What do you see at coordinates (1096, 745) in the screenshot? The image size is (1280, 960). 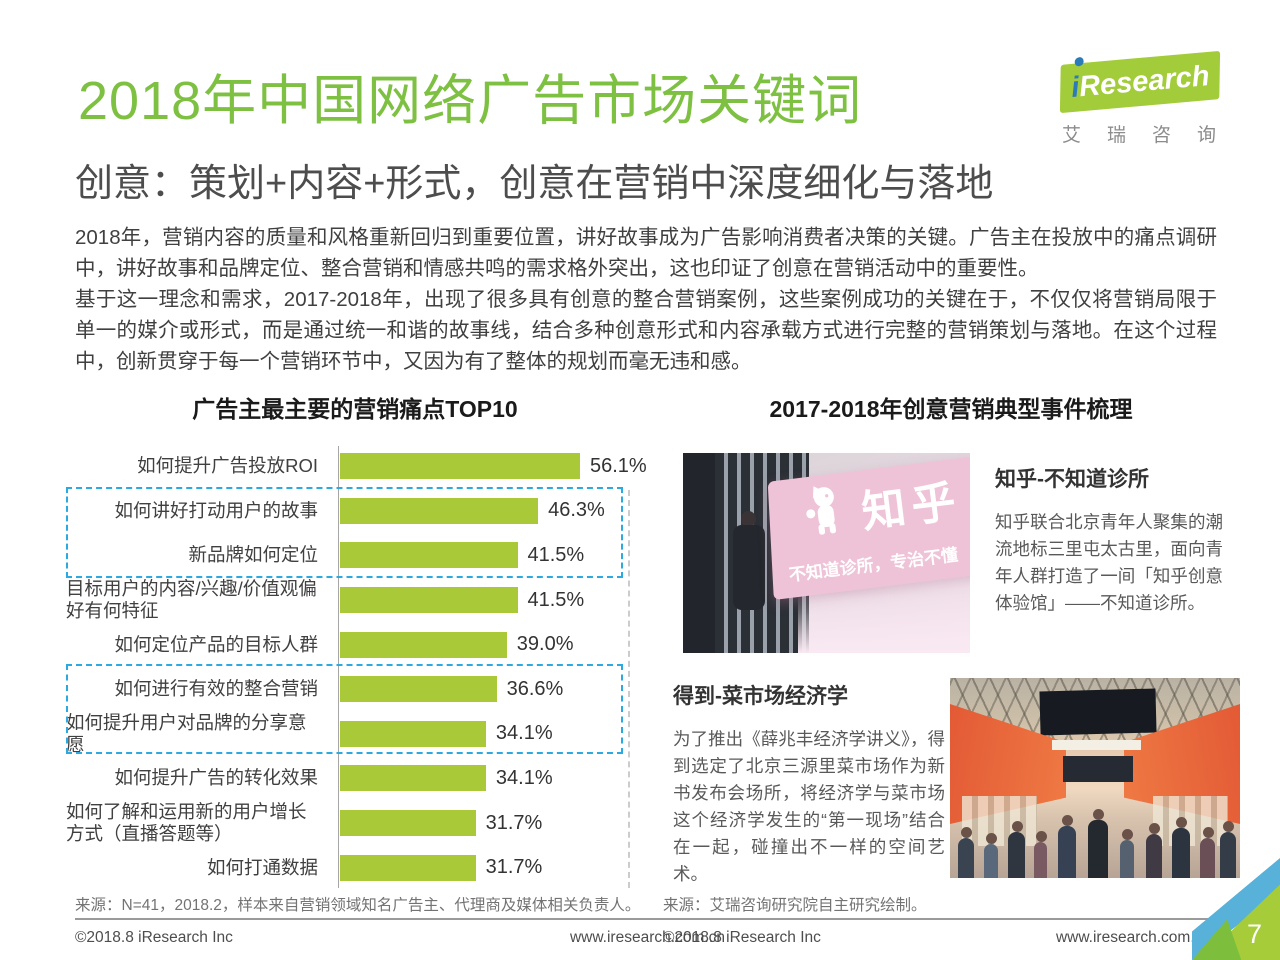 I see `photo-white-strip` at bounding box center [1096, 745].